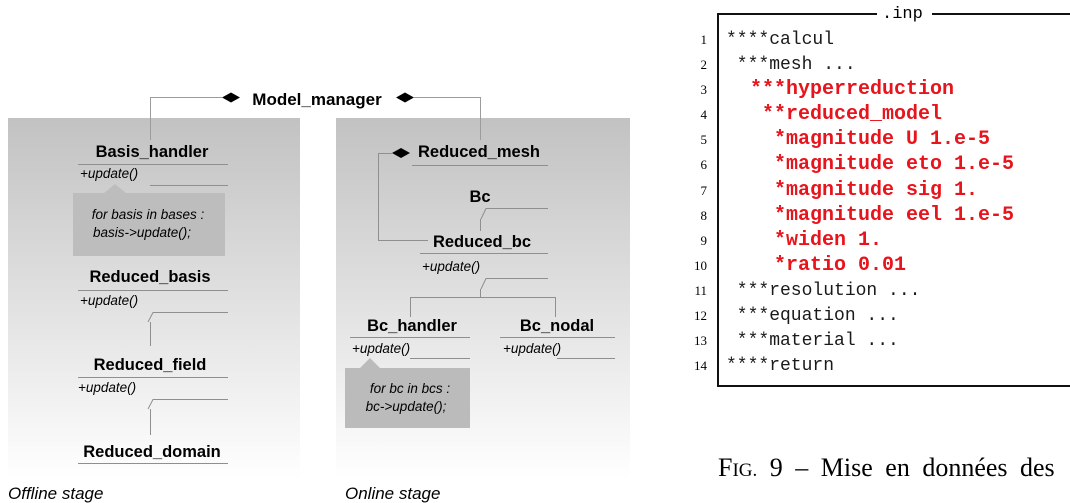 This screenshot has width=1070, height=503. What do you see at coordinates (852, 190) in the screenshot?
I see `code-text: *magnitude sig 1.` at bounding box center [852, 190].